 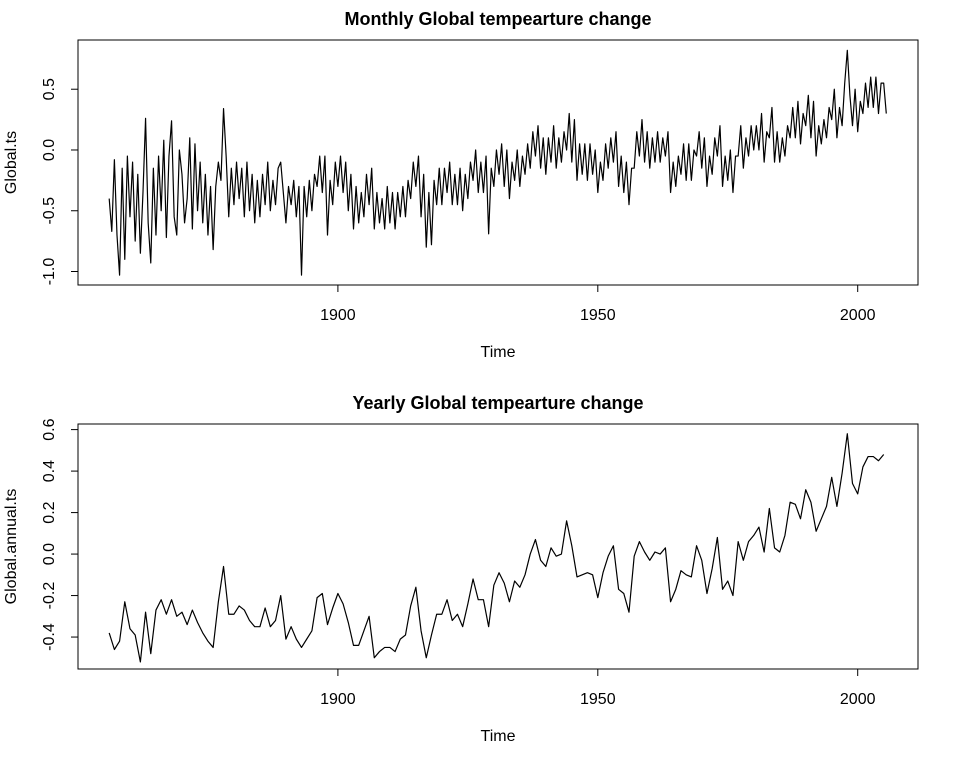 What do you see at coordinates (49, 512) in the screenshot?
I see `y-tick-label: 0.2` at bounding box center [49, 512].